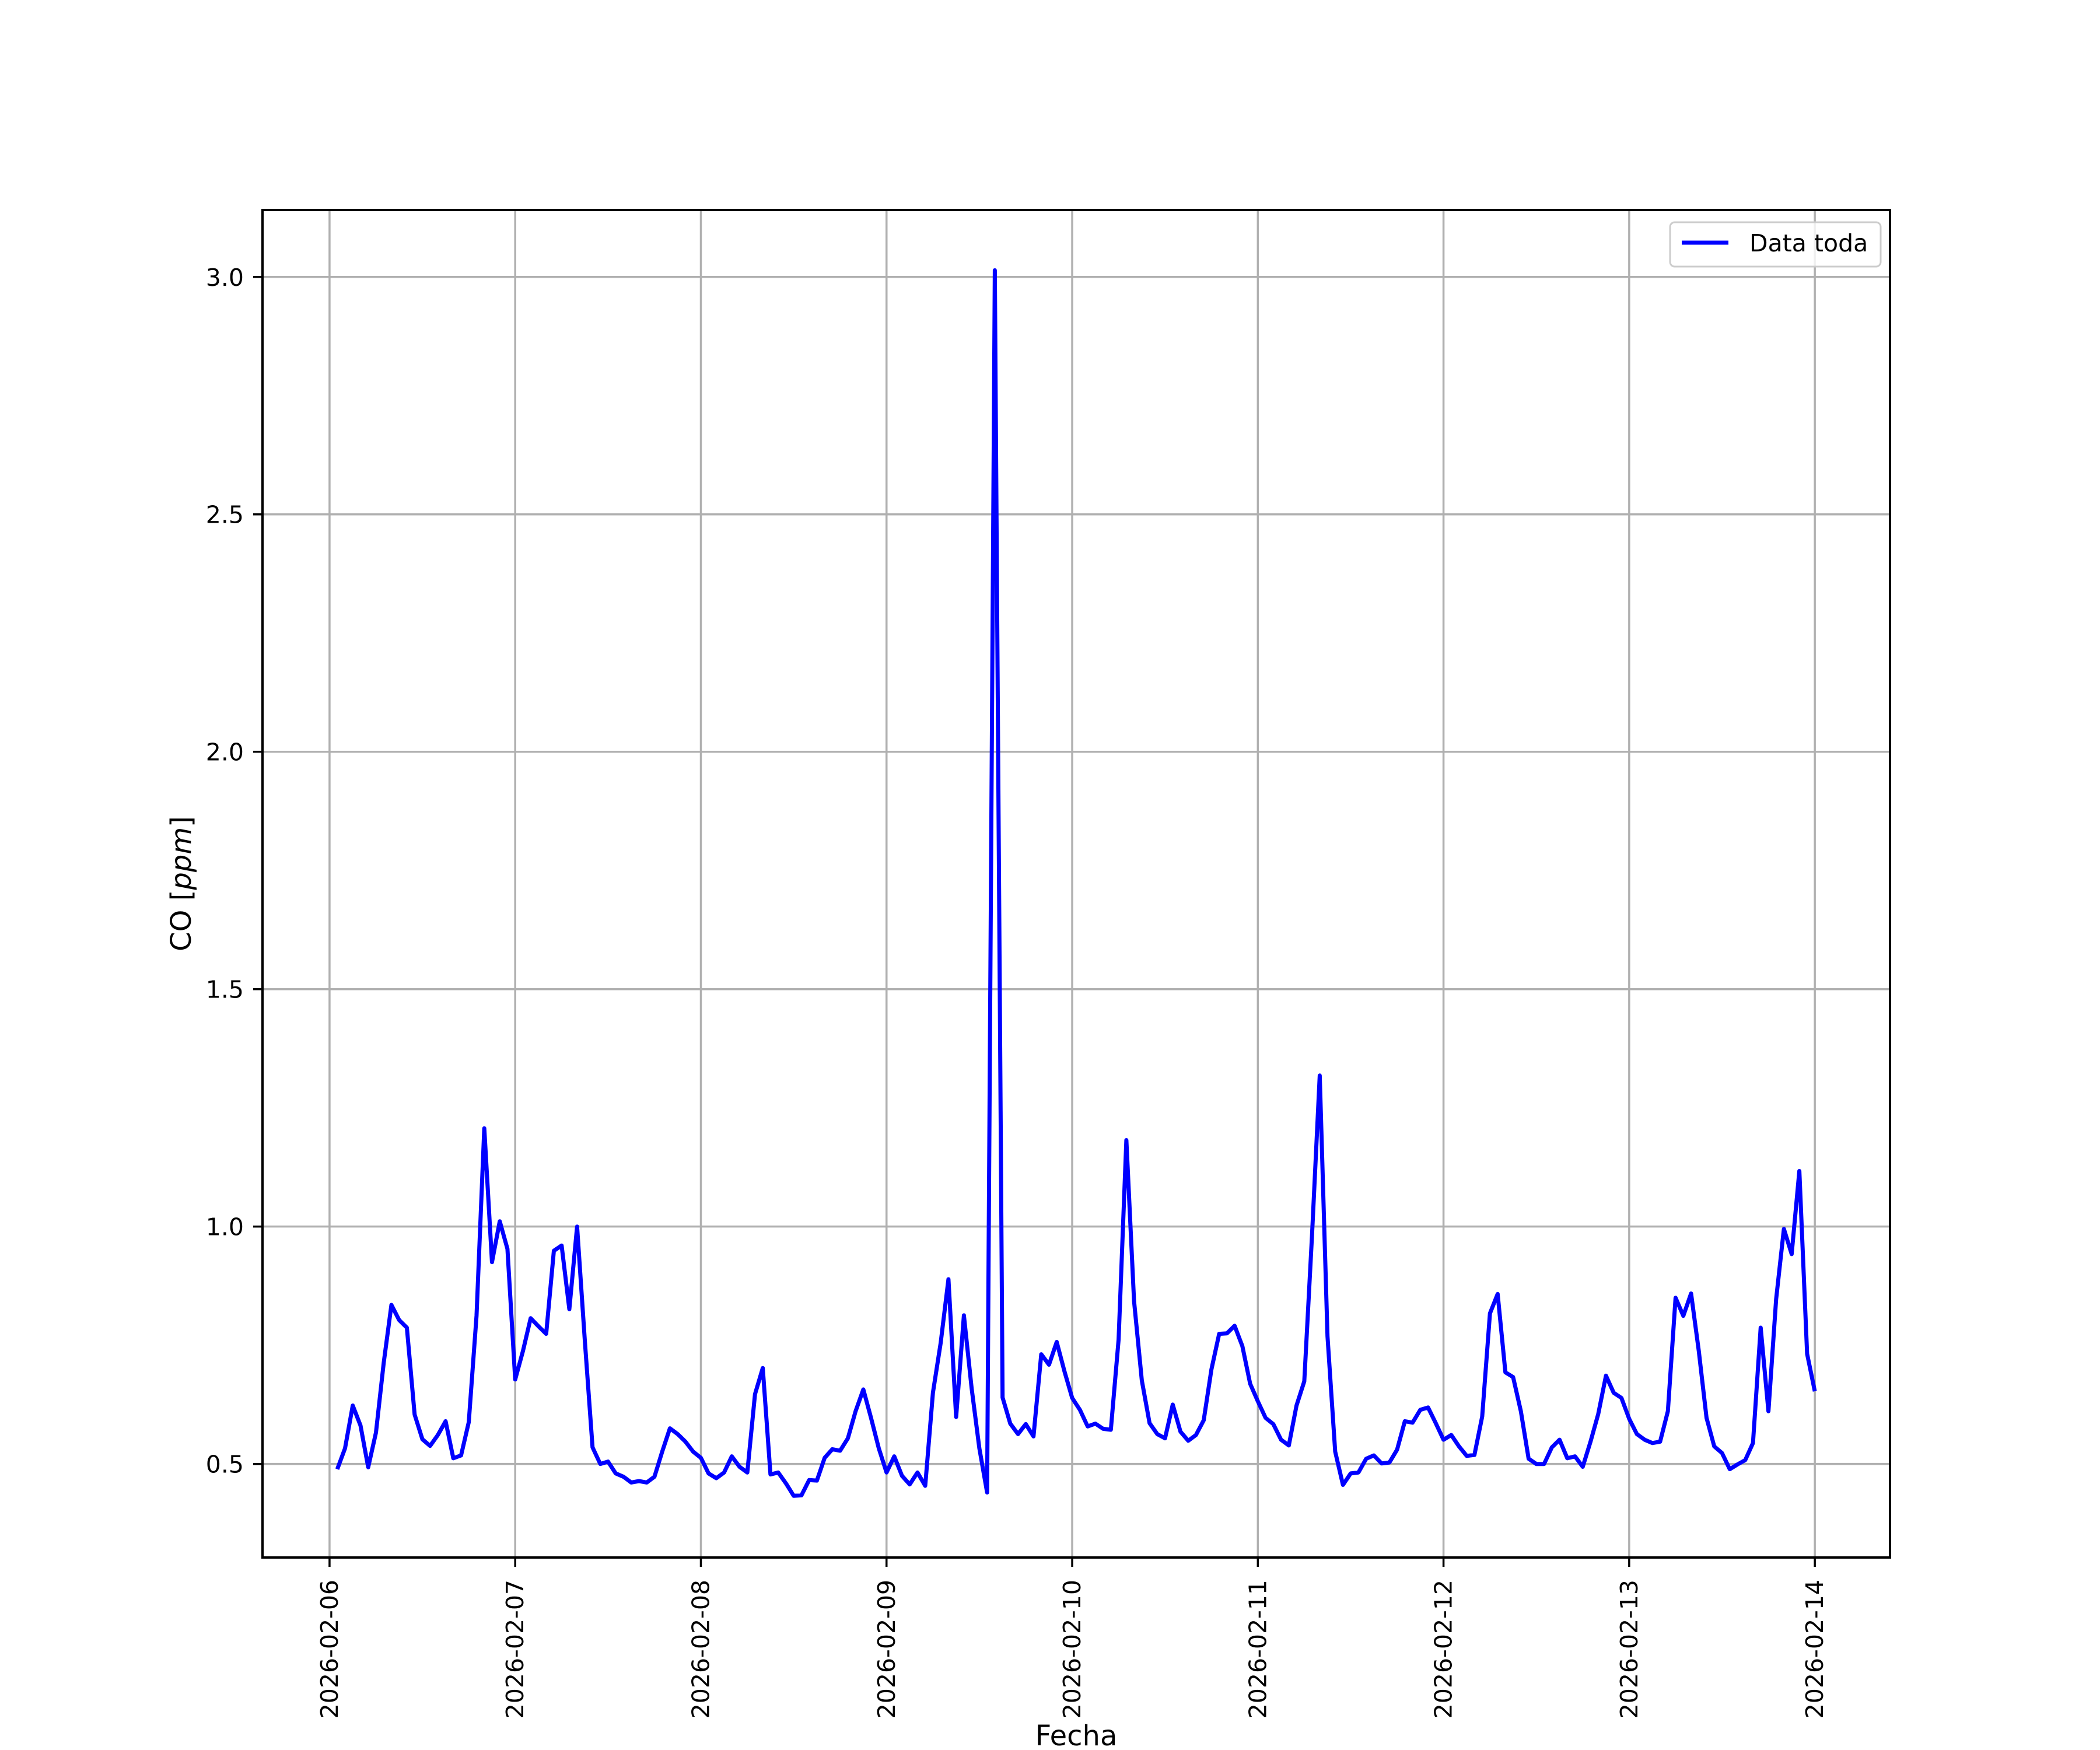 The height and width of the screenshot is (1750, 2100). I want to click on x-tick-label: 2026-02-14, so click(1815, 1649).